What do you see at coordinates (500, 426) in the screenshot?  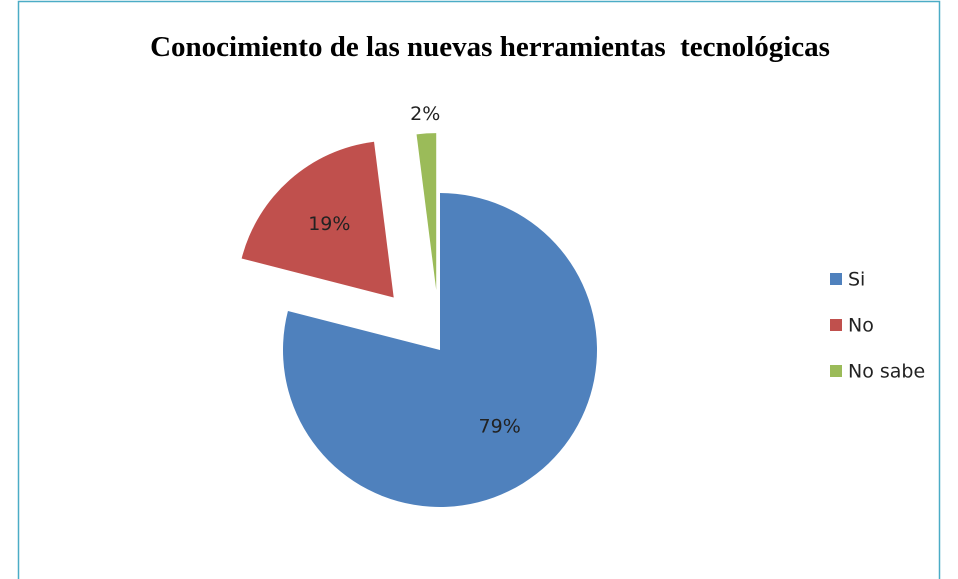 I see `data-label: 79%` at bounding box center [500, 426].